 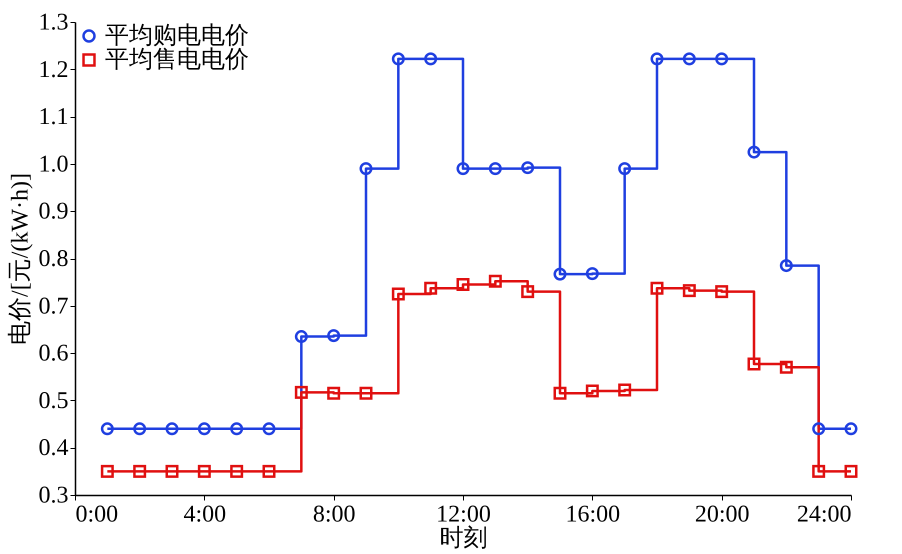 What do you see at coordinates (53, 353) in the screenshot?
I see `y-tick-label: 0.6` at bounding box center [53, 353].